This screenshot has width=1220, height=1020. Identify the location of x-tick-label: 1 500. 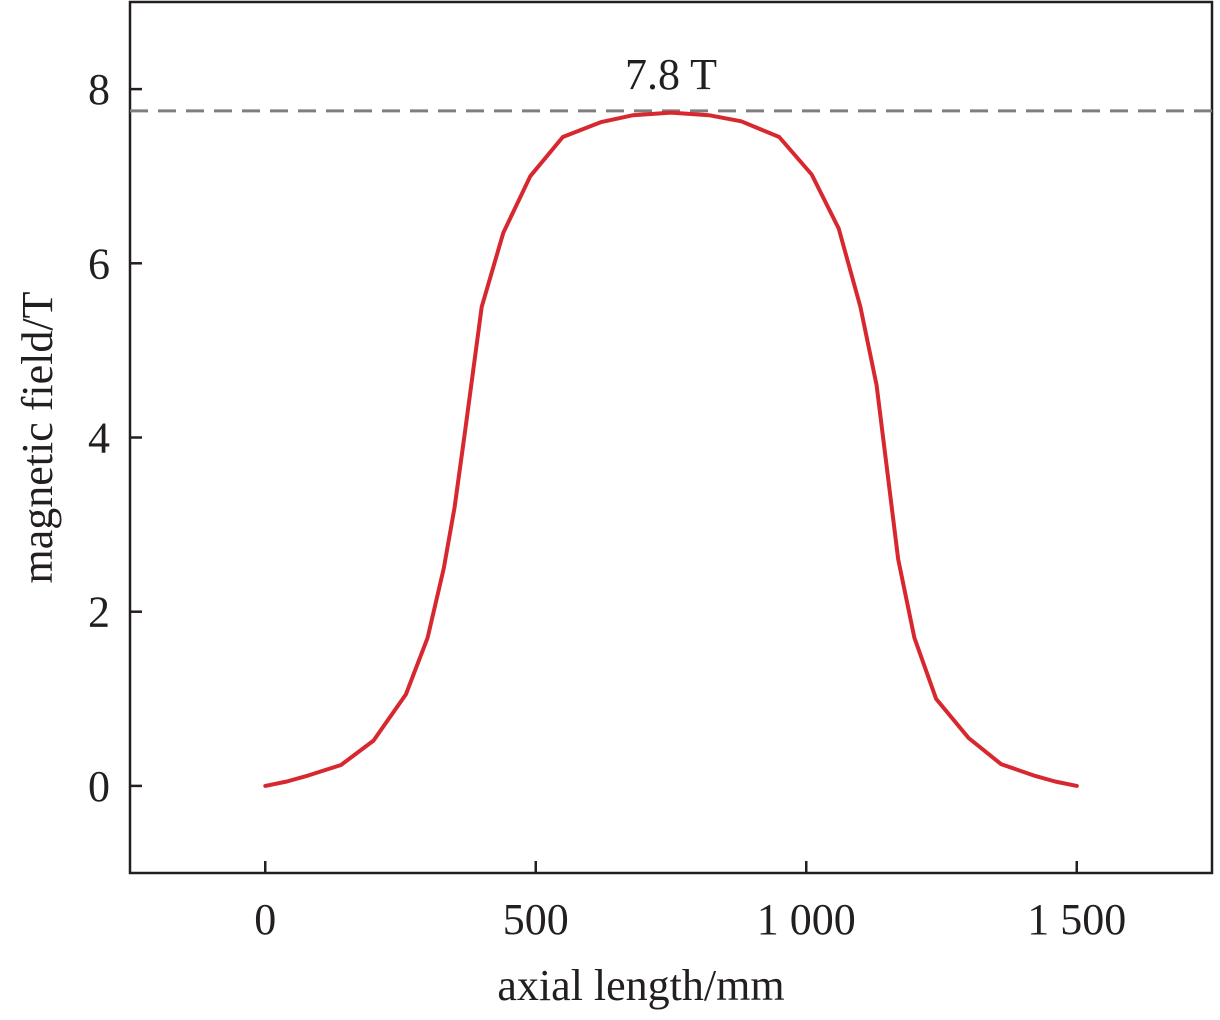
(1076, 919).